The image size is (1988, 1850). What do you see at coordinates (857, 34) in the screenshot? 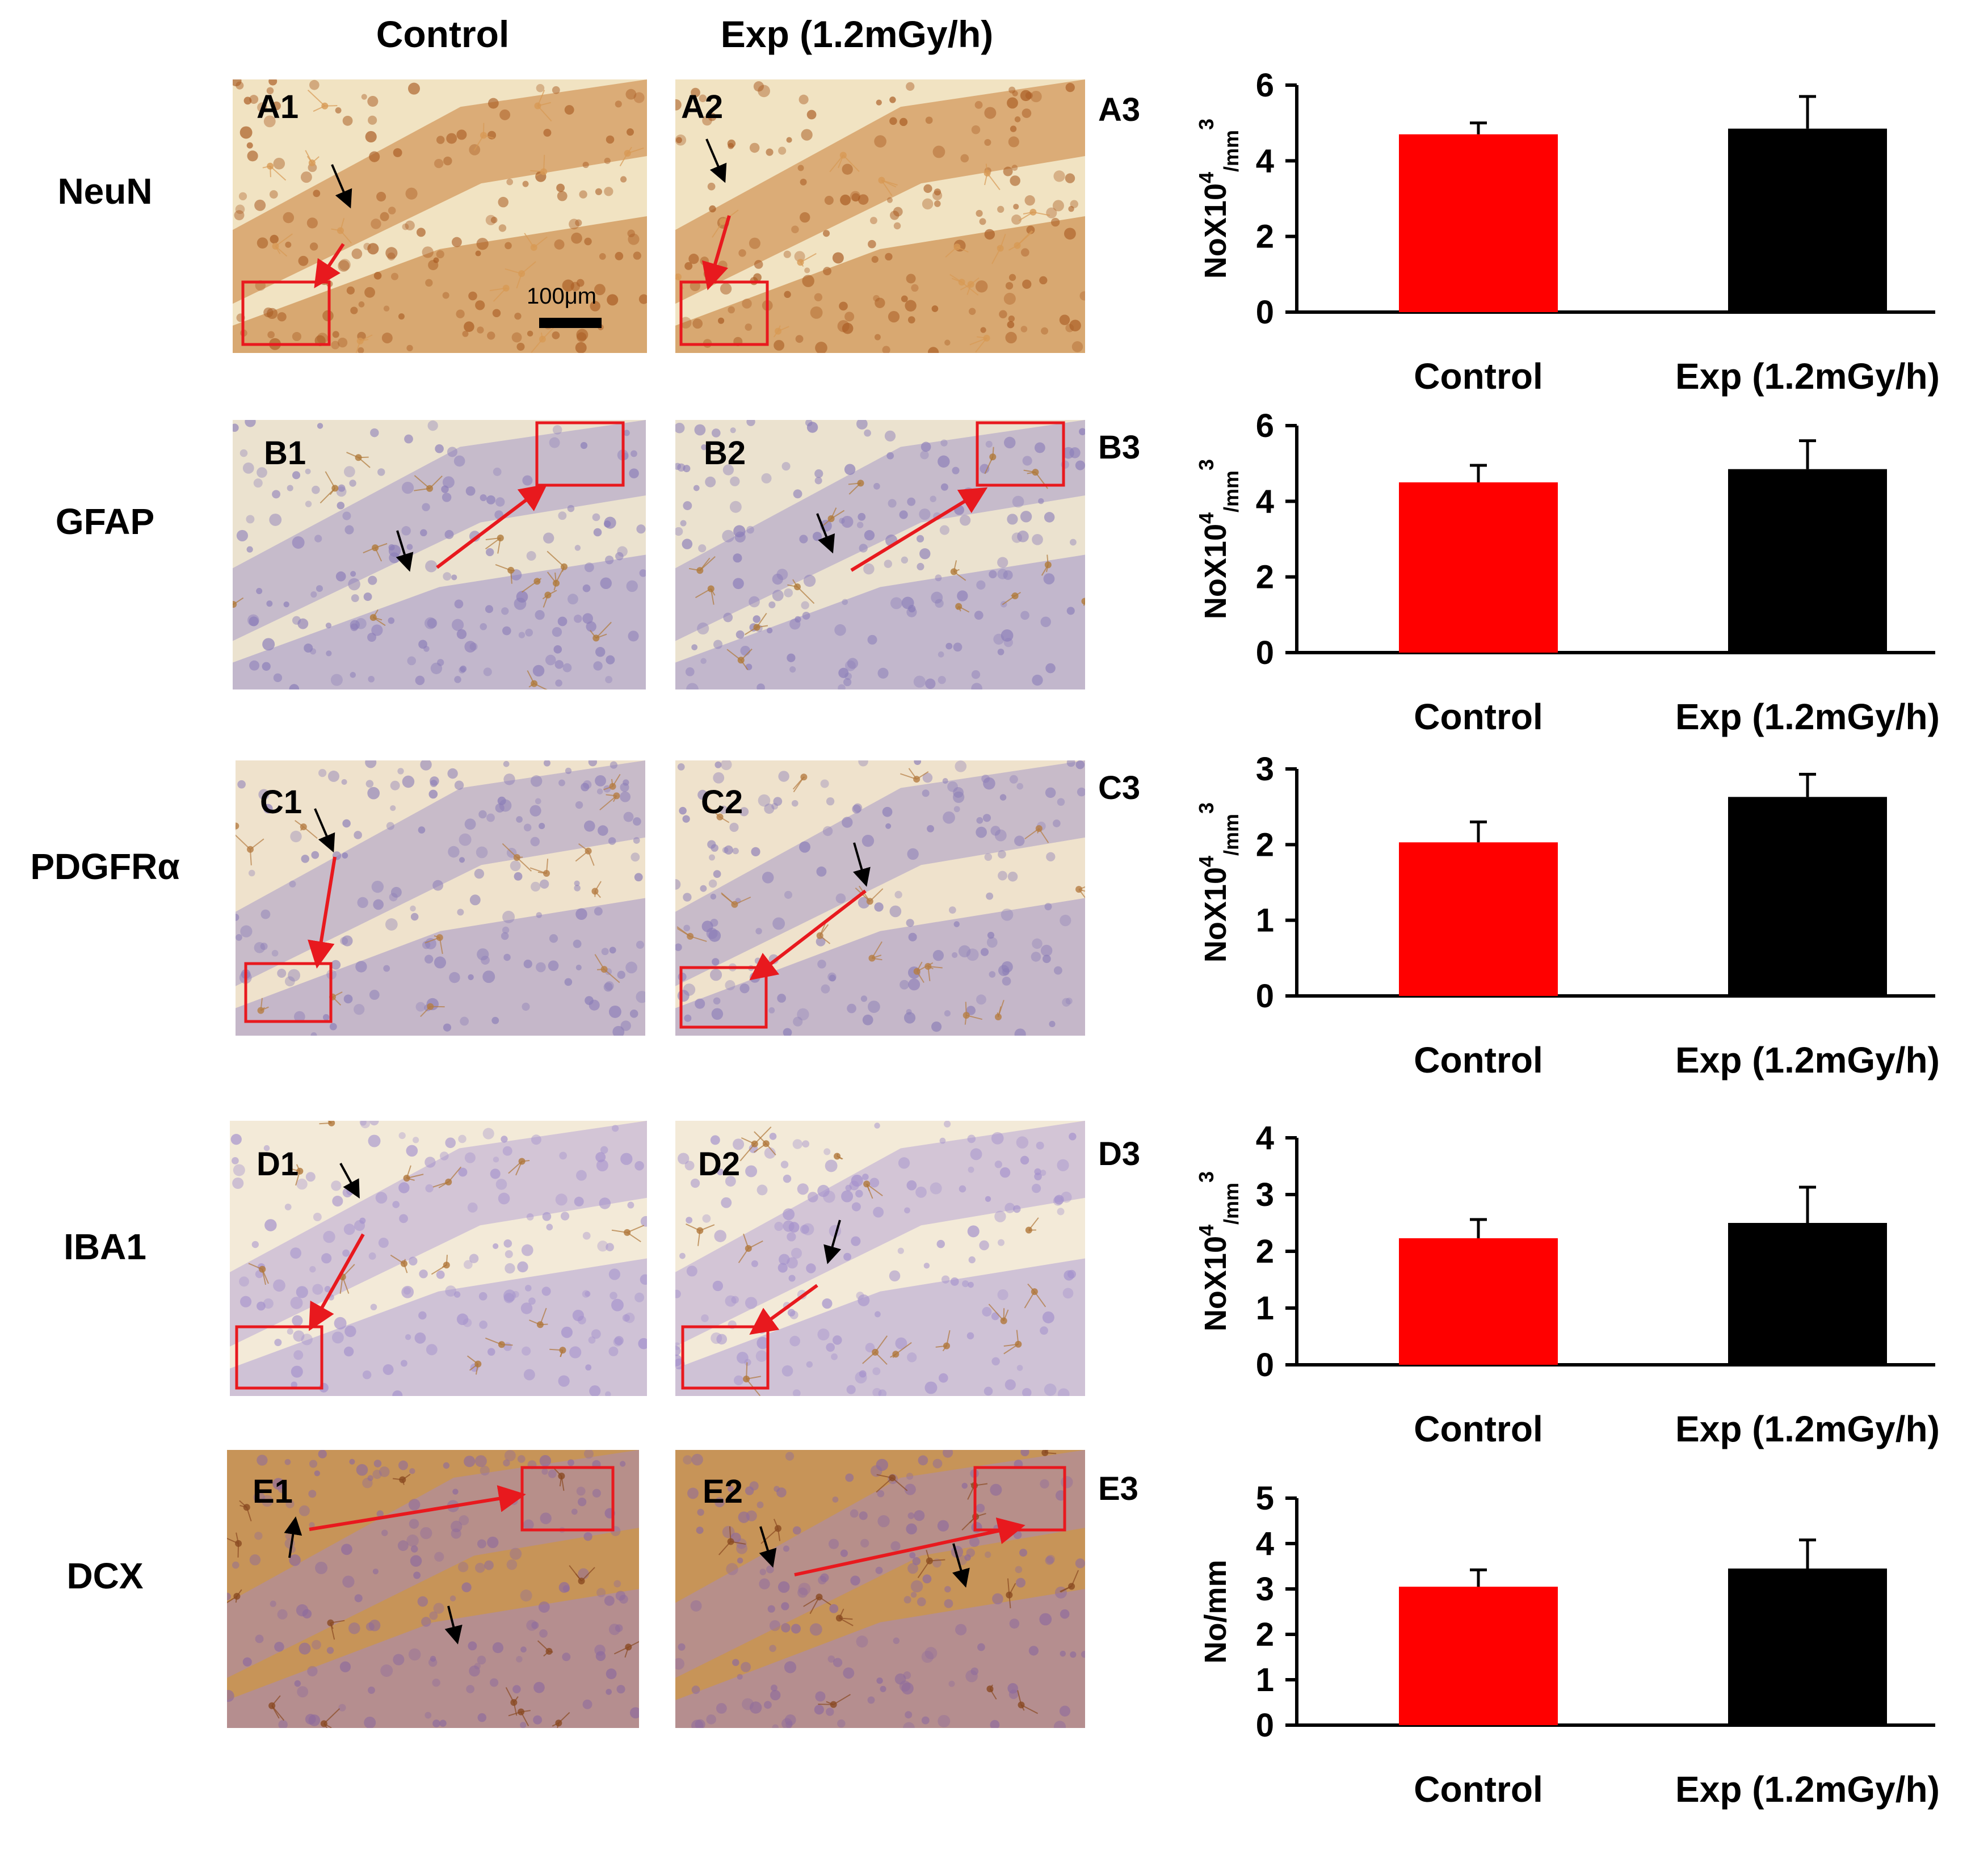
I see `column-header-exp: Exp (1.2mGy/h)` at bounding box center [857, 34].